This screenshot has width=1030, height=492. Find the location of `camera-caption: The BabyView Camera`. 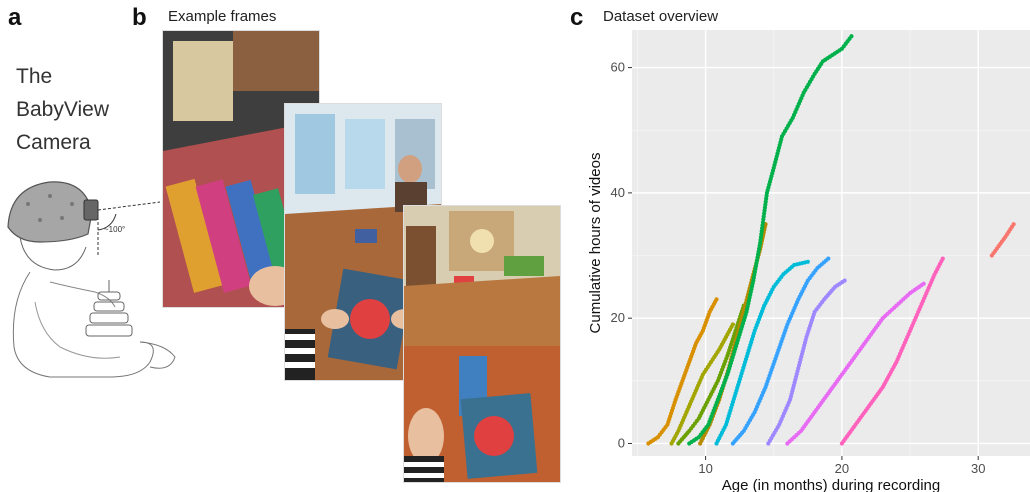

camera-caption: The BabyView Camera is located at coordinates (62, 109).